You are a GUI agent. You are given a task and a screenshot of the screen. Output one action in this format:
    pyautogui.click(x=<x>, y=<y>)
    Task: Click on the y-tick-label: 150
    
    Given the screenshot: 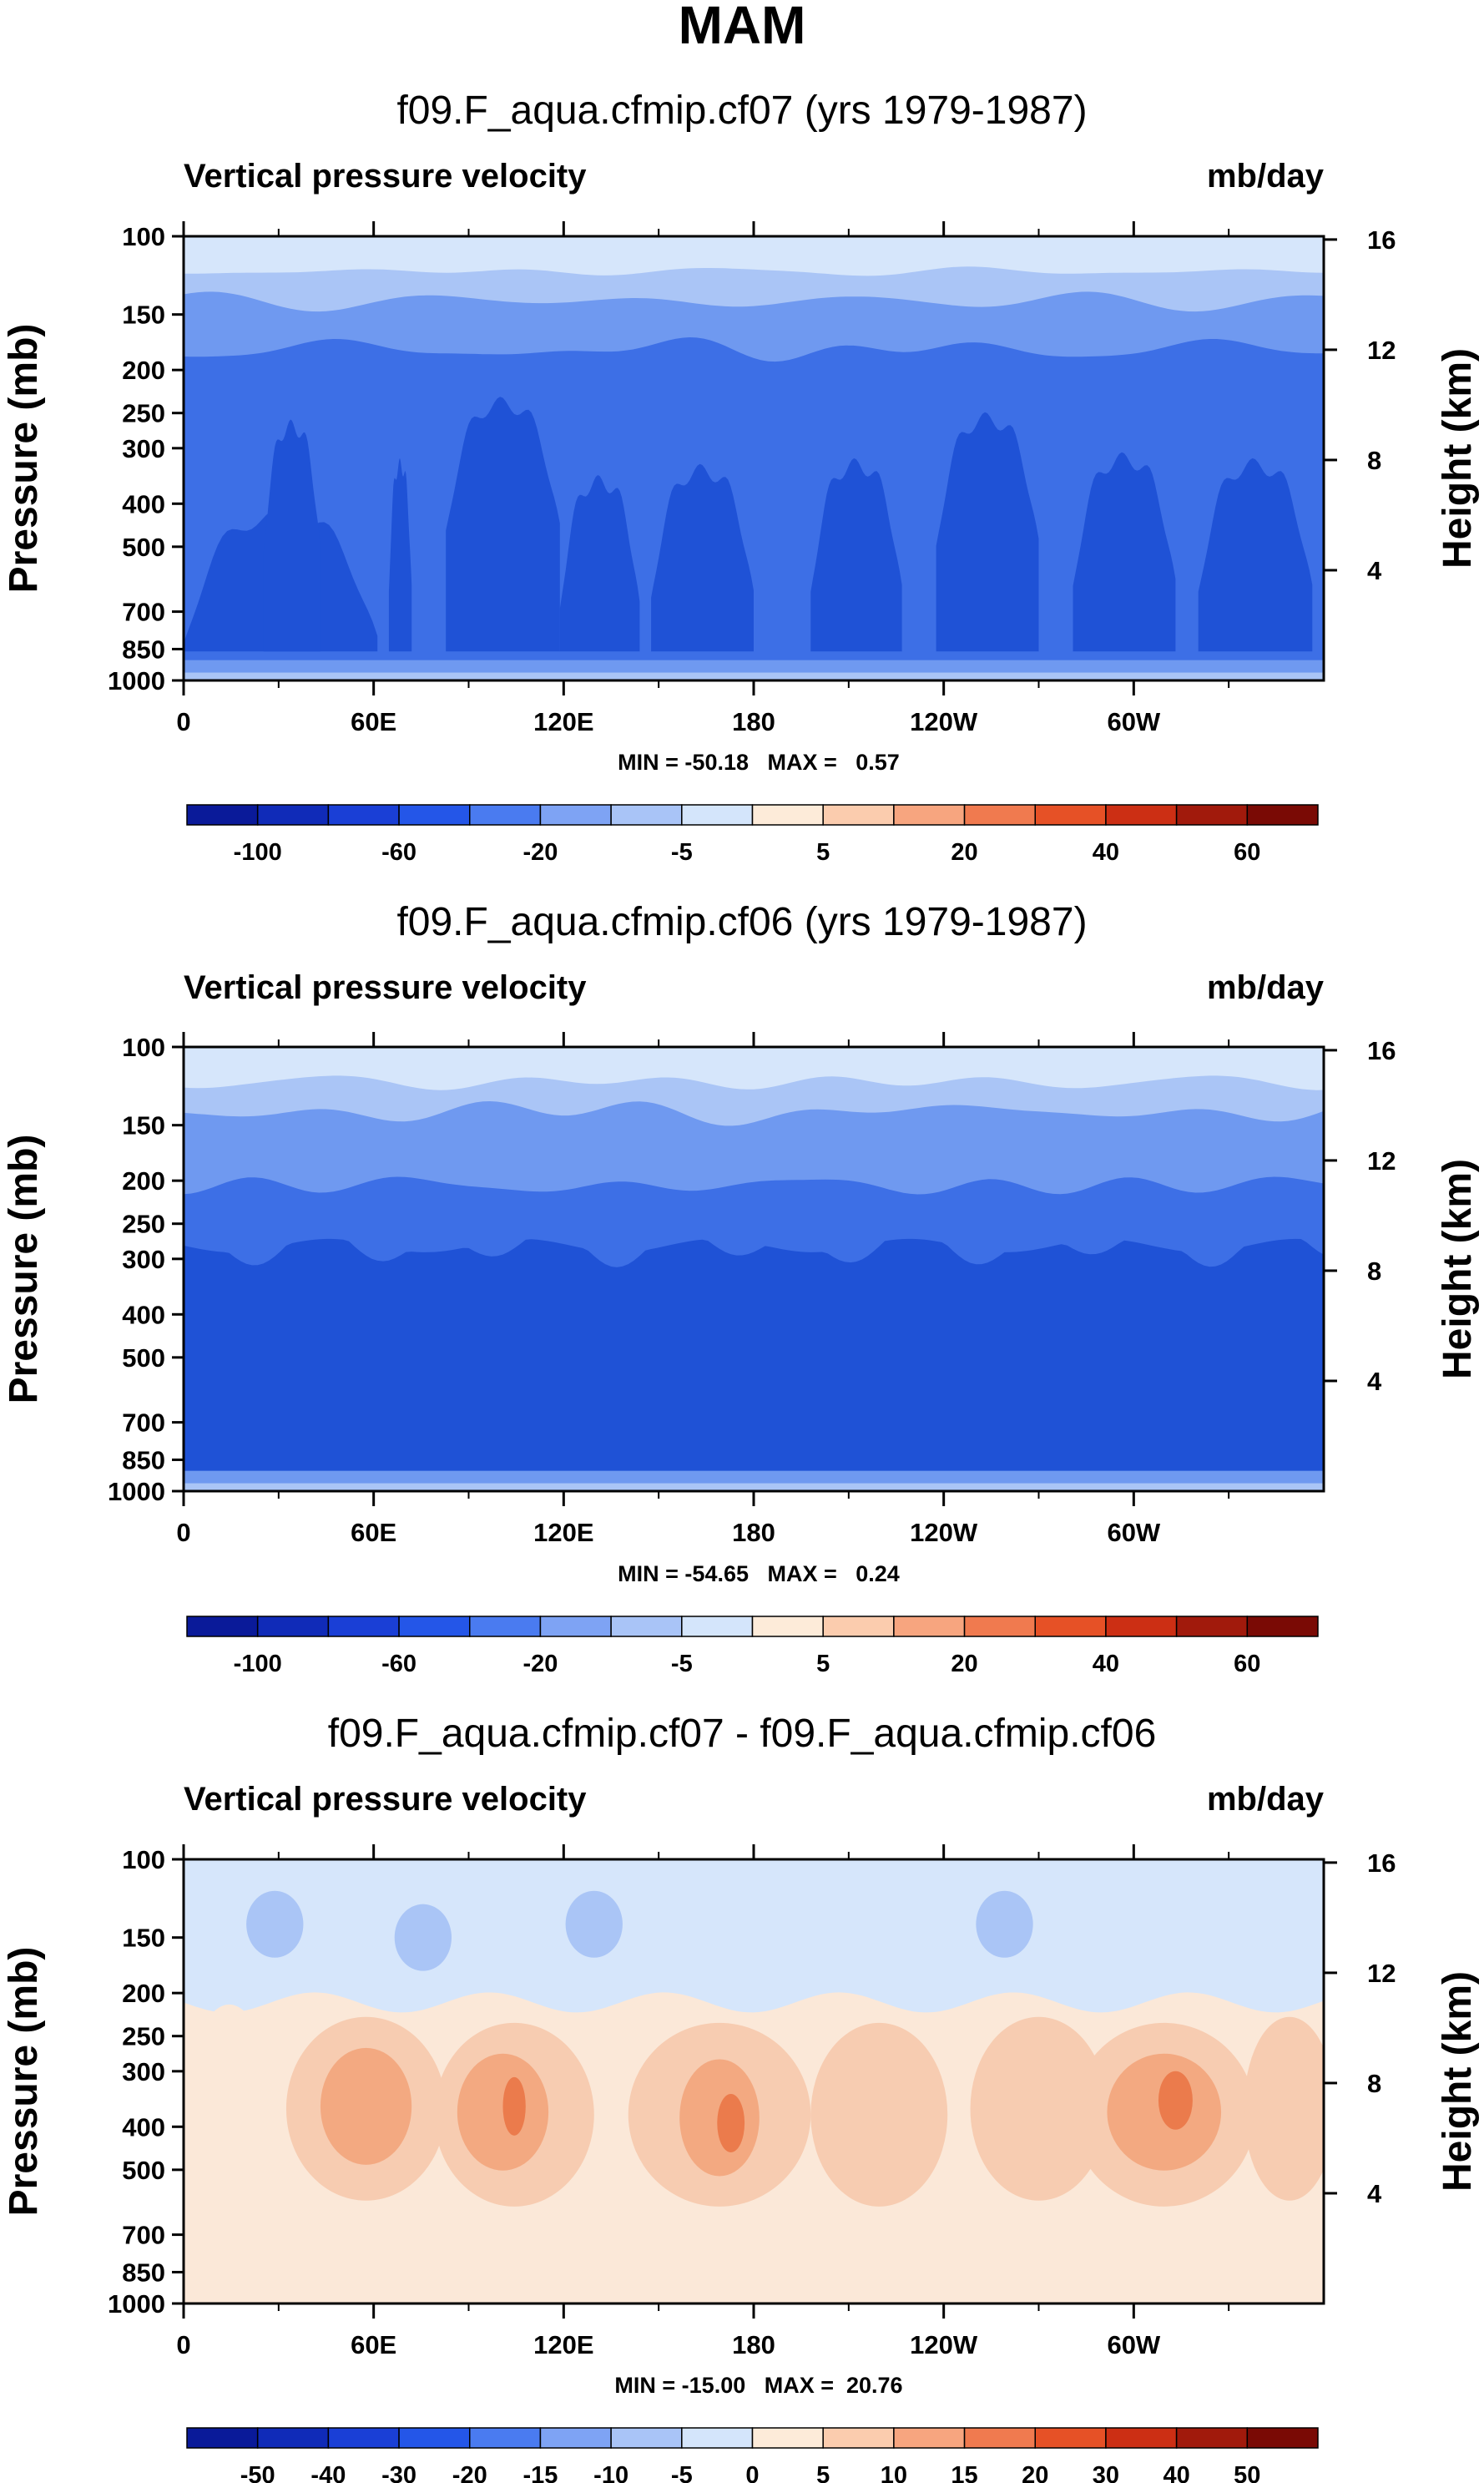 What is the action you would take?
    pyautogui.click(x=143, y=315)
    